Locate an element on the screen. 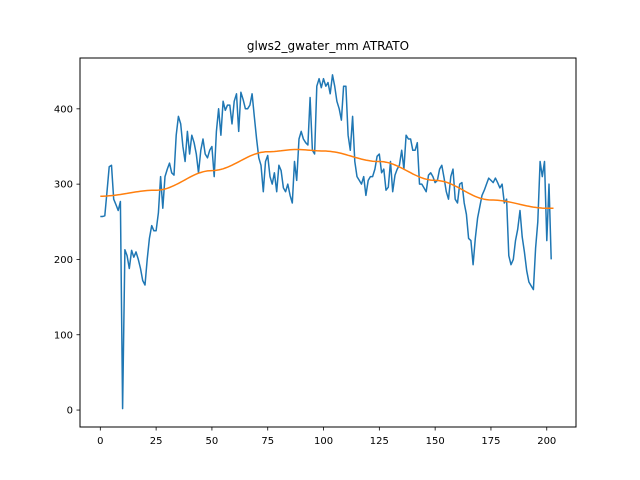  x-tick-label: 175 is located at coordinates (490, 441).